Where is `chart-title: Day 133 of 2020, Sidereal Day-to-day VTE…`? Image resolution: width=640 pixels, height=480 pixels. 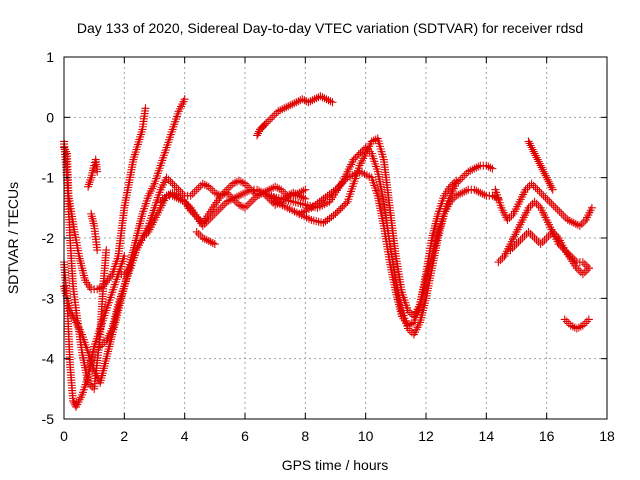
chart-title: Day 133 of 2020, Sidereal Day-to-day VTE… is located at coordinates (330, 28).